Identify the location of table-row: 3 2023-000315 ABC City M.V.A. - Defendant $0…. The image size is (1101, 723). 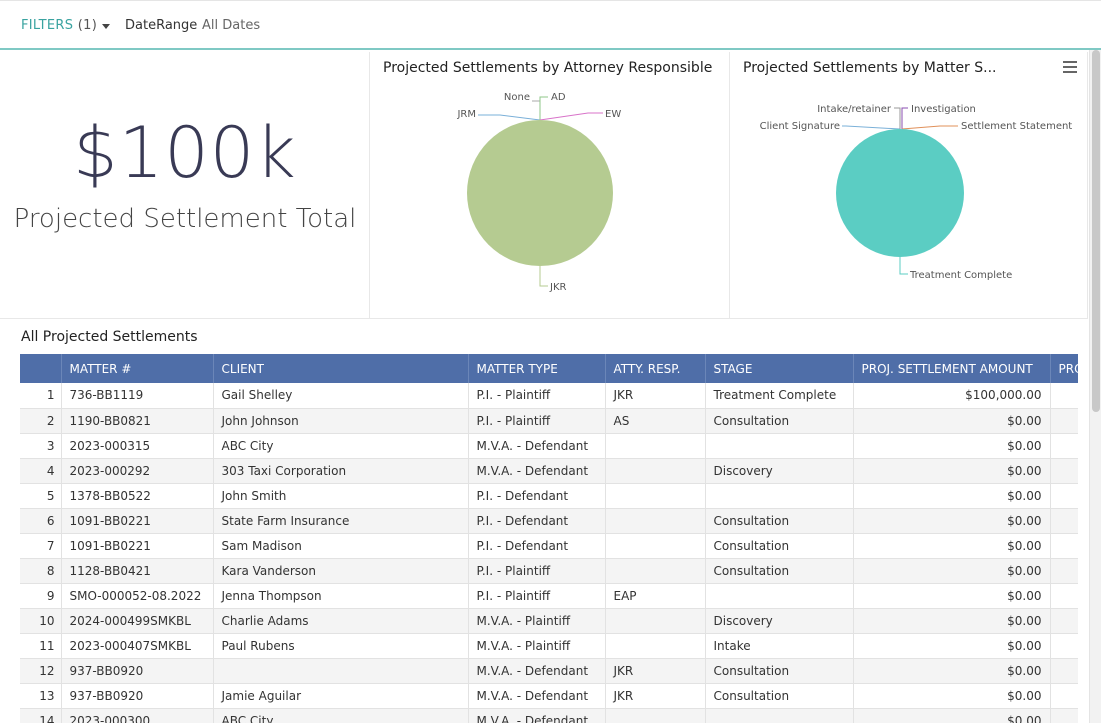
(549, 446).